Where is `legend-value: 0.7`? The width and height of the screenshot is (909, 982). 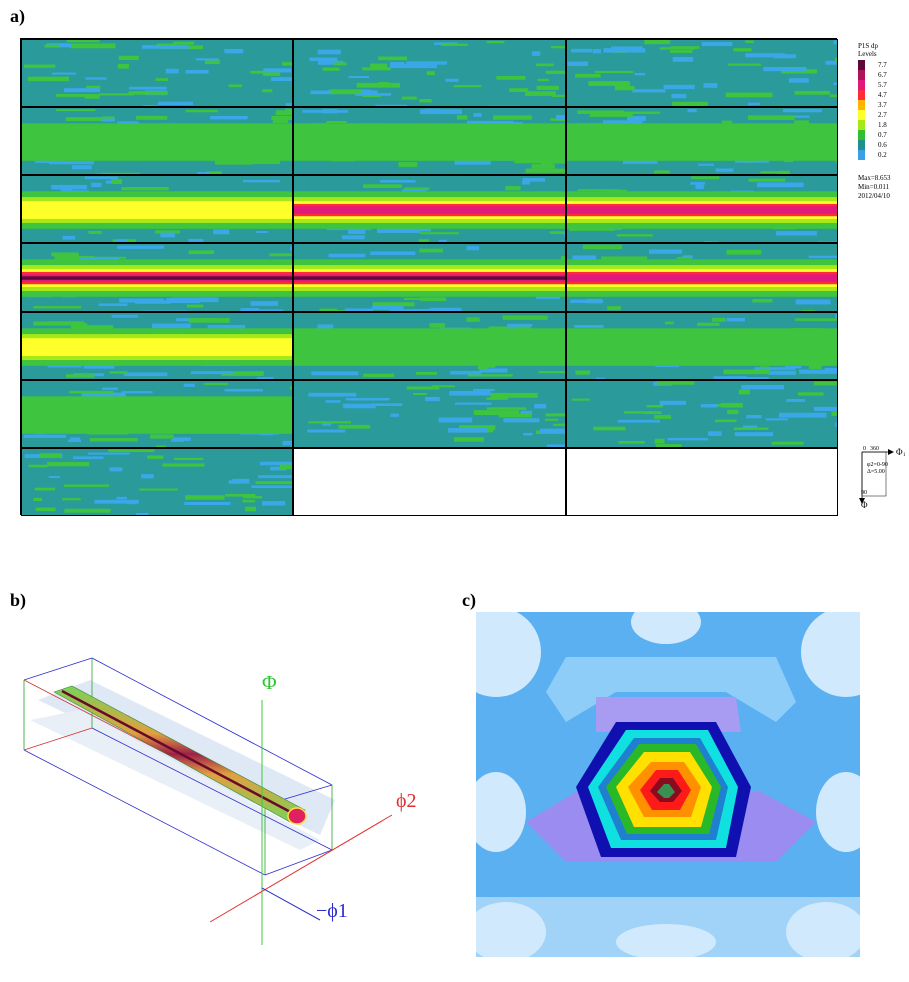
legend-value: 0.7 is located at coordinates (882, 135).